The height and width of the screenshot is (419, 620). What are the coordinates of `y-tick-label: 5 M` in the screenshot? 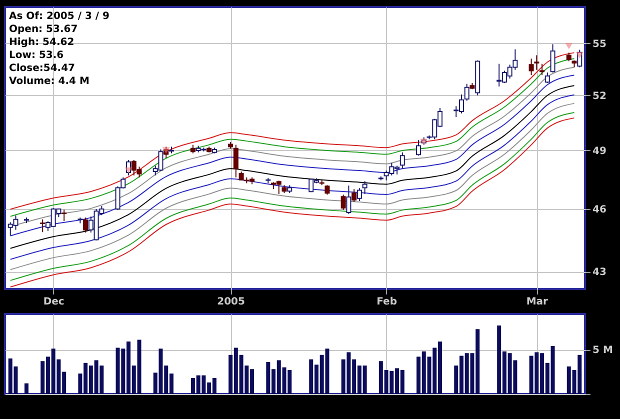 It's located at (602, 350).